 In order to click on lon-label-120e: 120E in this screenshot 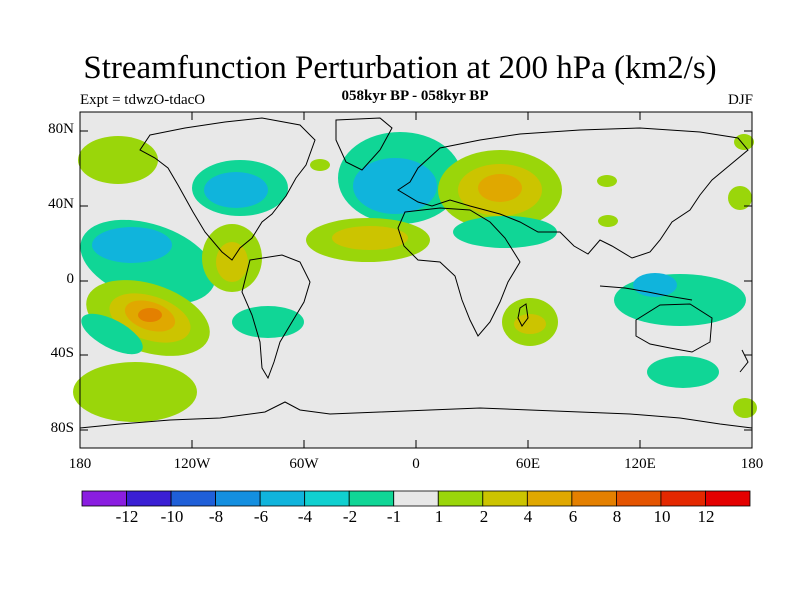, I will do `click(640, 464)`.